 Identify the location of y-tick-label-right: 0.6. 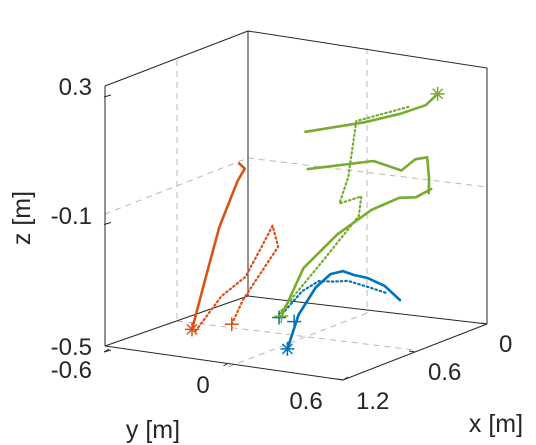
(305, 401).